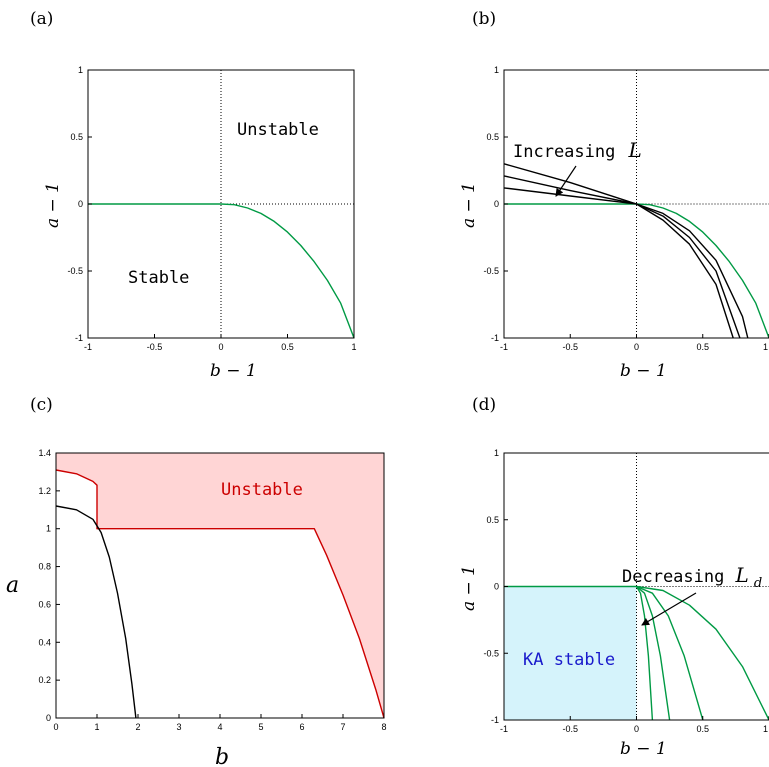  I want to click on panel-b-increasing-label: Increasing L, so click(577, 150).